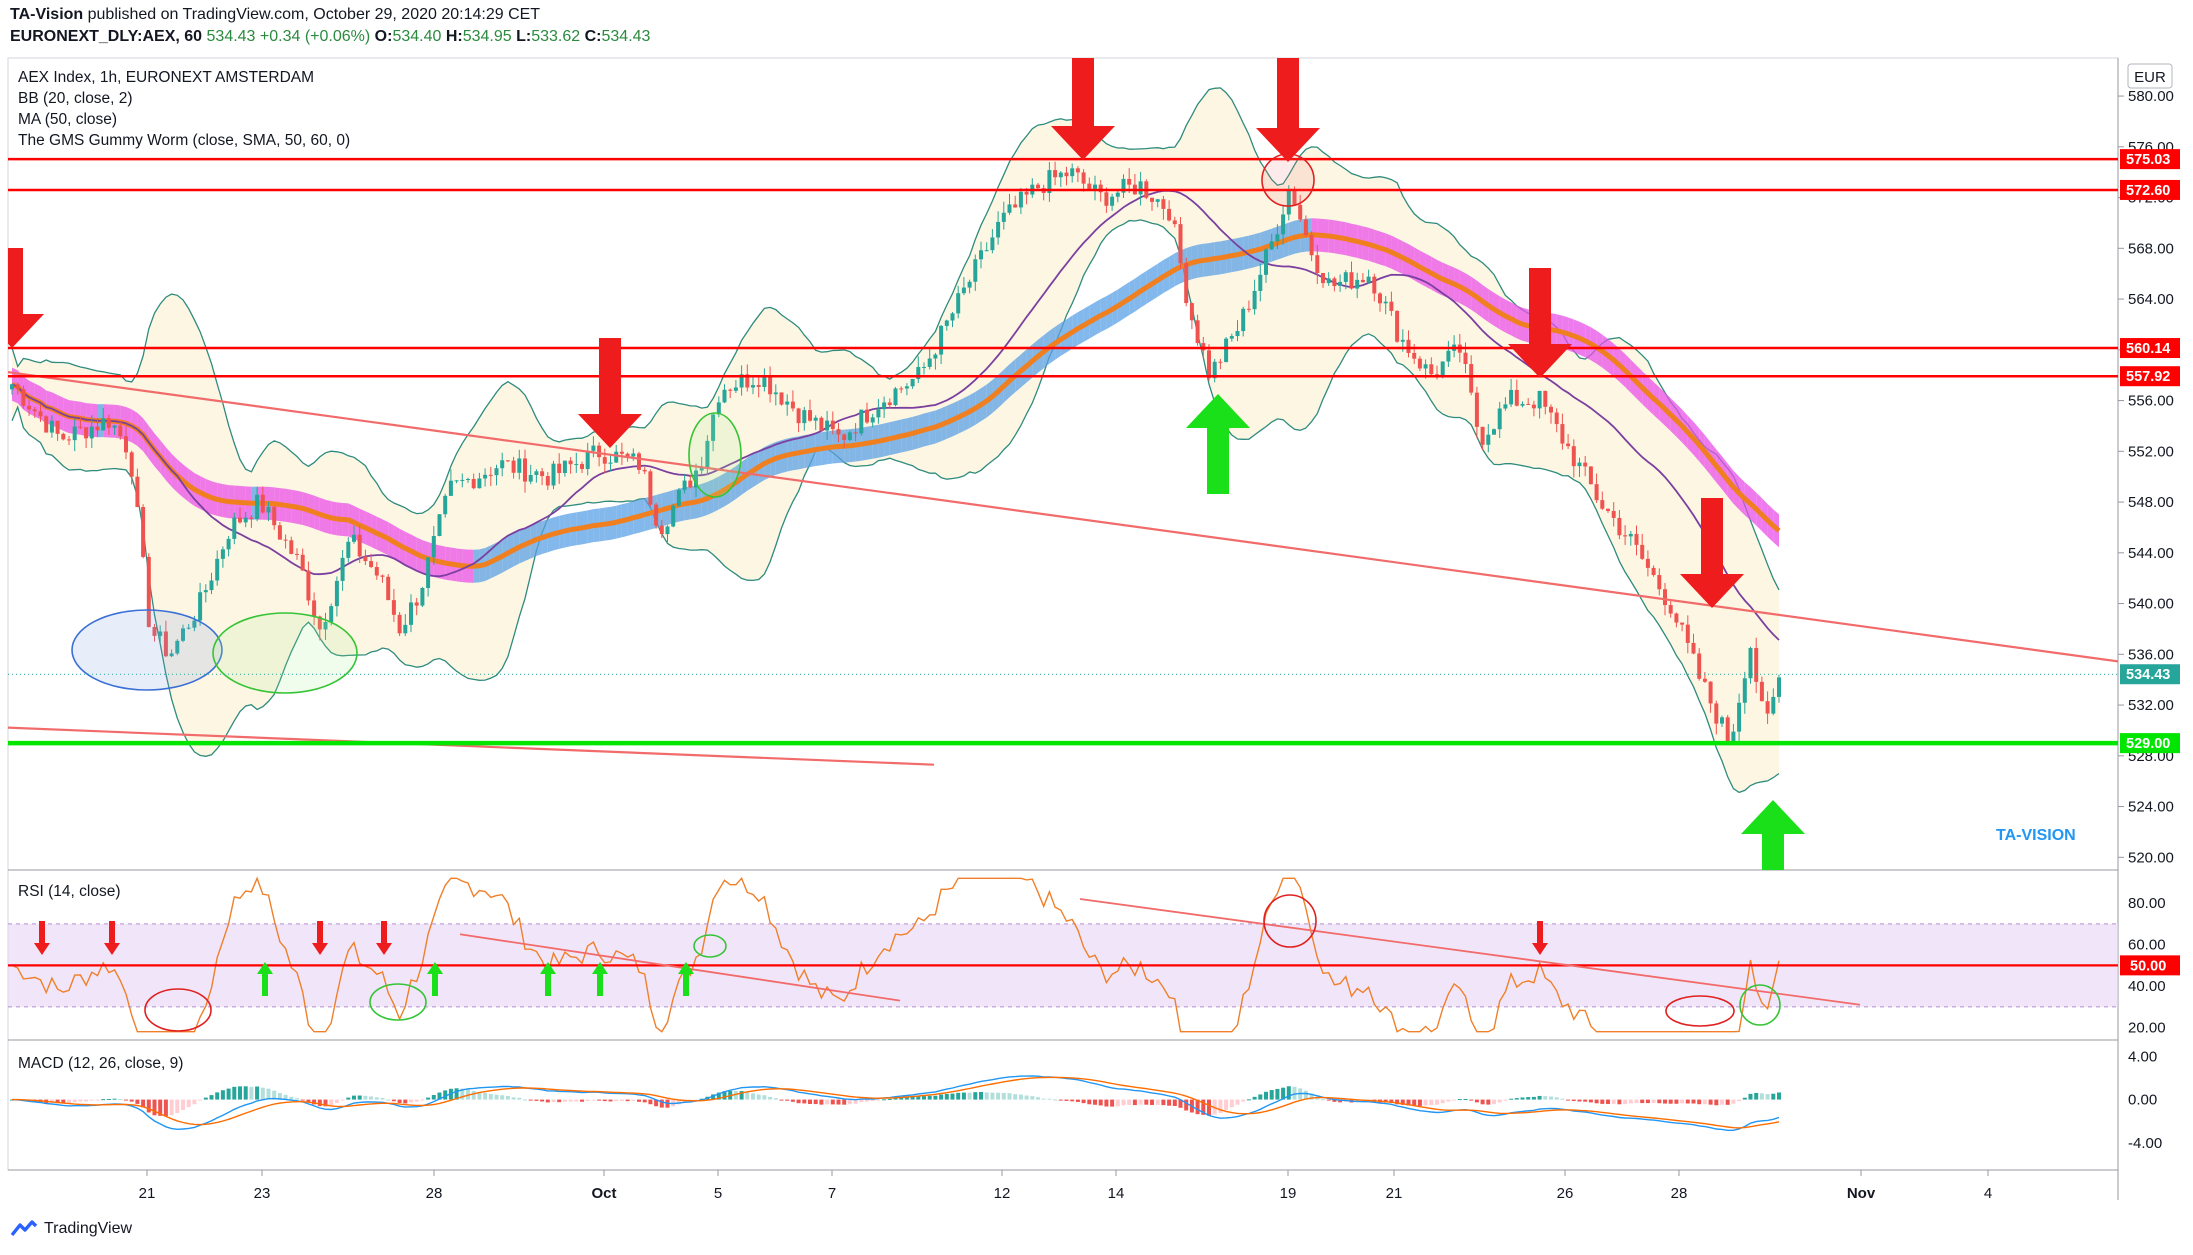 Image resolution: width=2193 pixels, height=1255 pixels. What do you see at coordinates (603, 1193) in the screenshot?
I see `time-tick-label: Oct` at bounding box center [603, 1193].